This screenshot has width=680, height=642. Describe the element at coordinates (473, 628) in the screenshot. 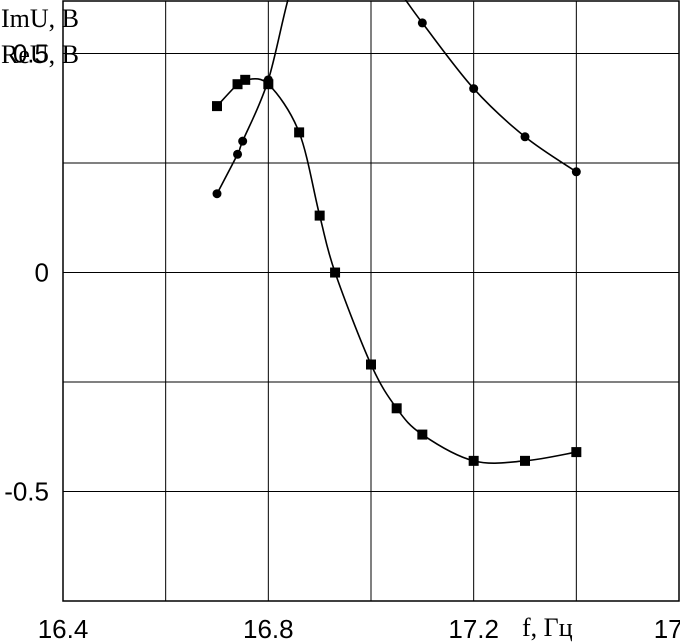

I see `x-tick-label: 17.2` at that location.